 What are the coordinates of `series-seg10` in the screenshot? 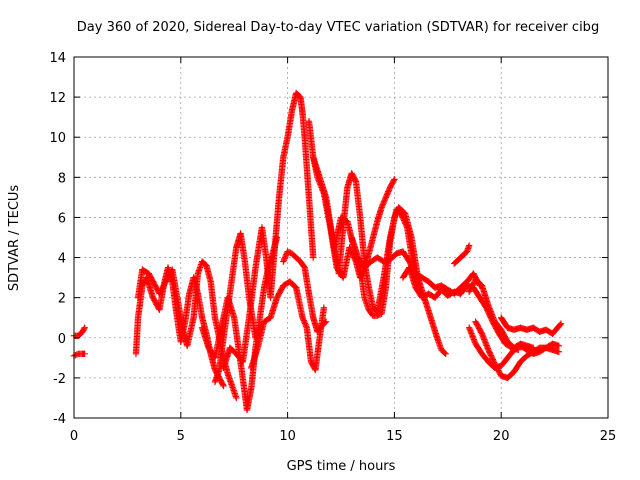 It's located at (351, 199).